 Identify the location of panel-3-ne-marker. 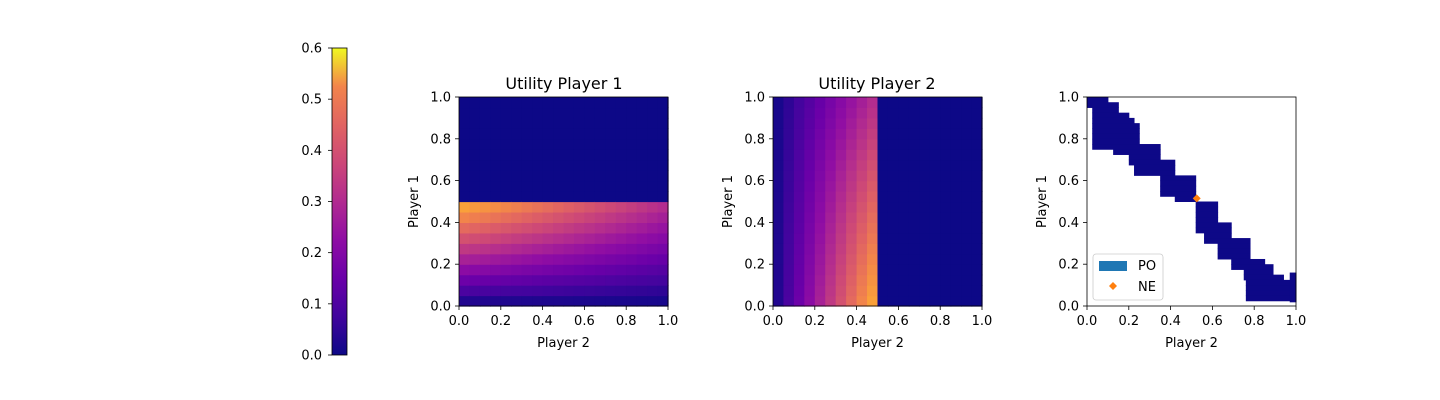
(1196, 198).